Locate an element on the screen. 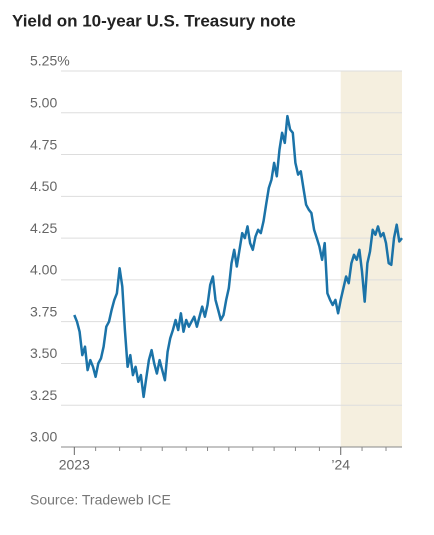 The image size is (434, 535). y-tick-label: 4.50 is located at coordinates (43, 186).